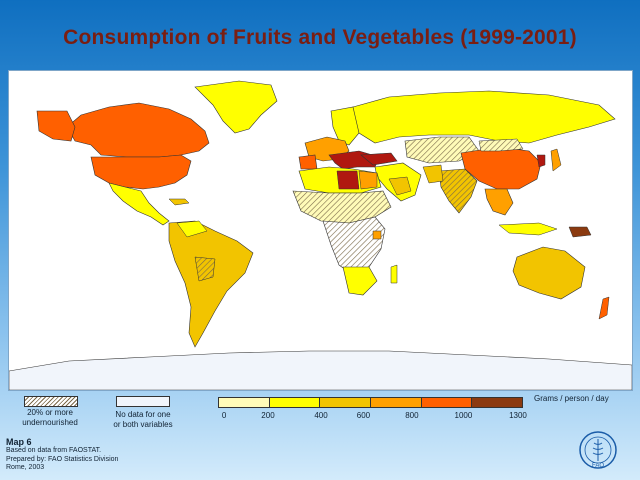 The height and width of the screenshot is (480, 640). I want to click on legend-tick: 200, so click(268, 415).